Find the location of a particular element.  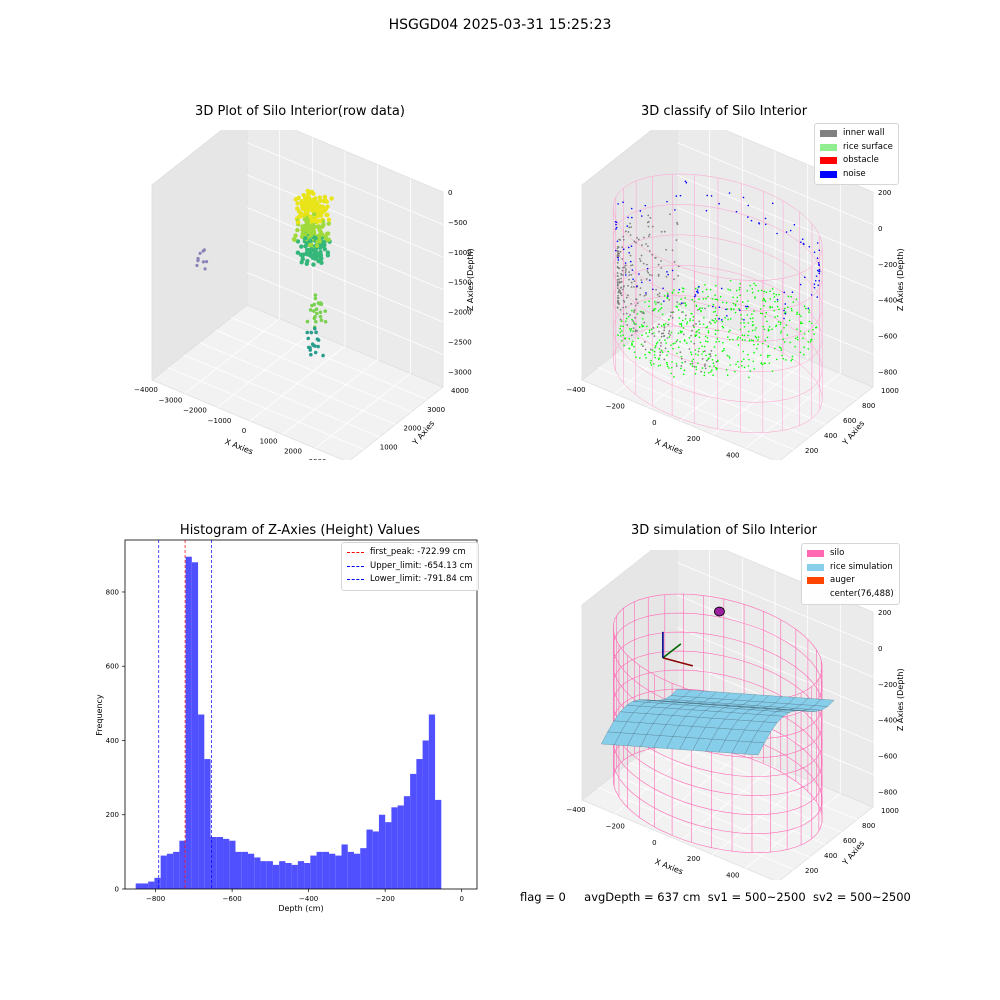

z-axis-label: Z Axies (Depth) is located at coordinates (900, 699).